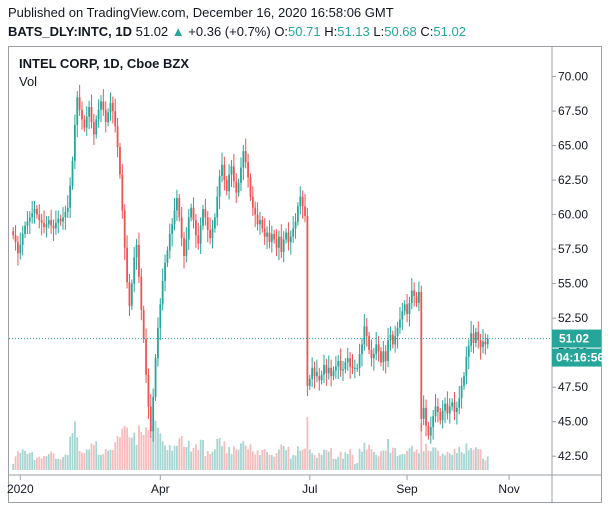 The image size is (611, 509). What do you see at coordinates (573, 318) in the screenshot?
I see `y-tick-label: 52.50` at bounding box center [573, 318].